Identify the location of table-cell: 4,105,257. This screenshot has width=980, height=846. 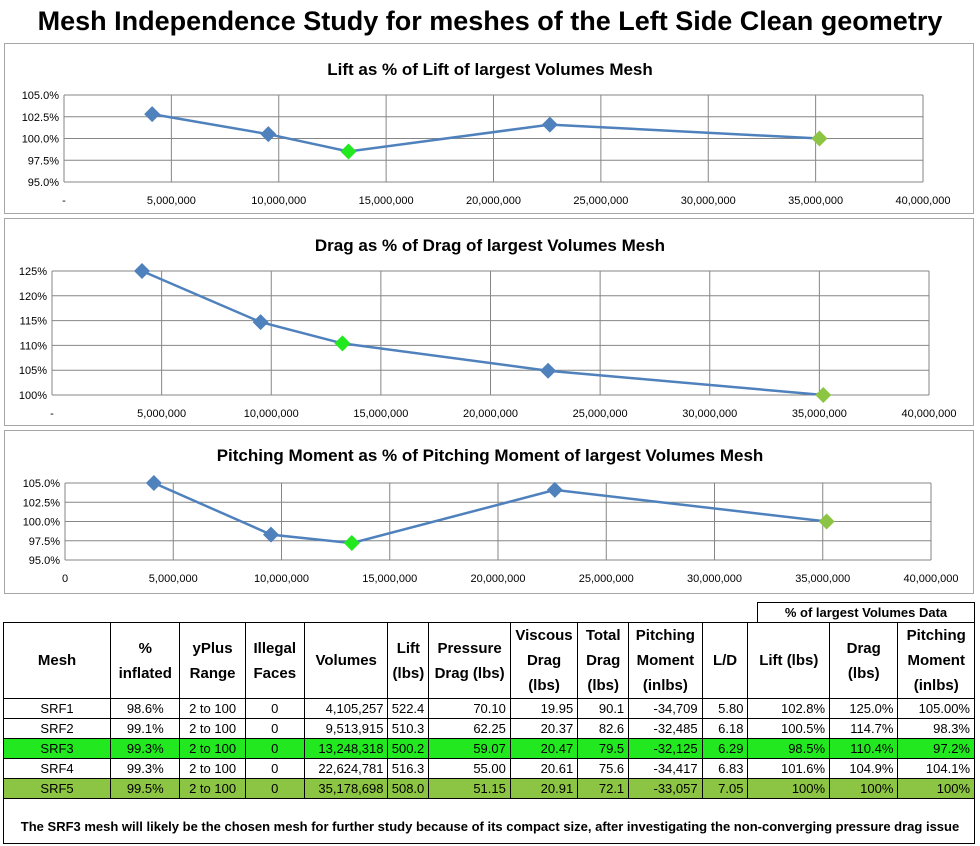
(346, 708).